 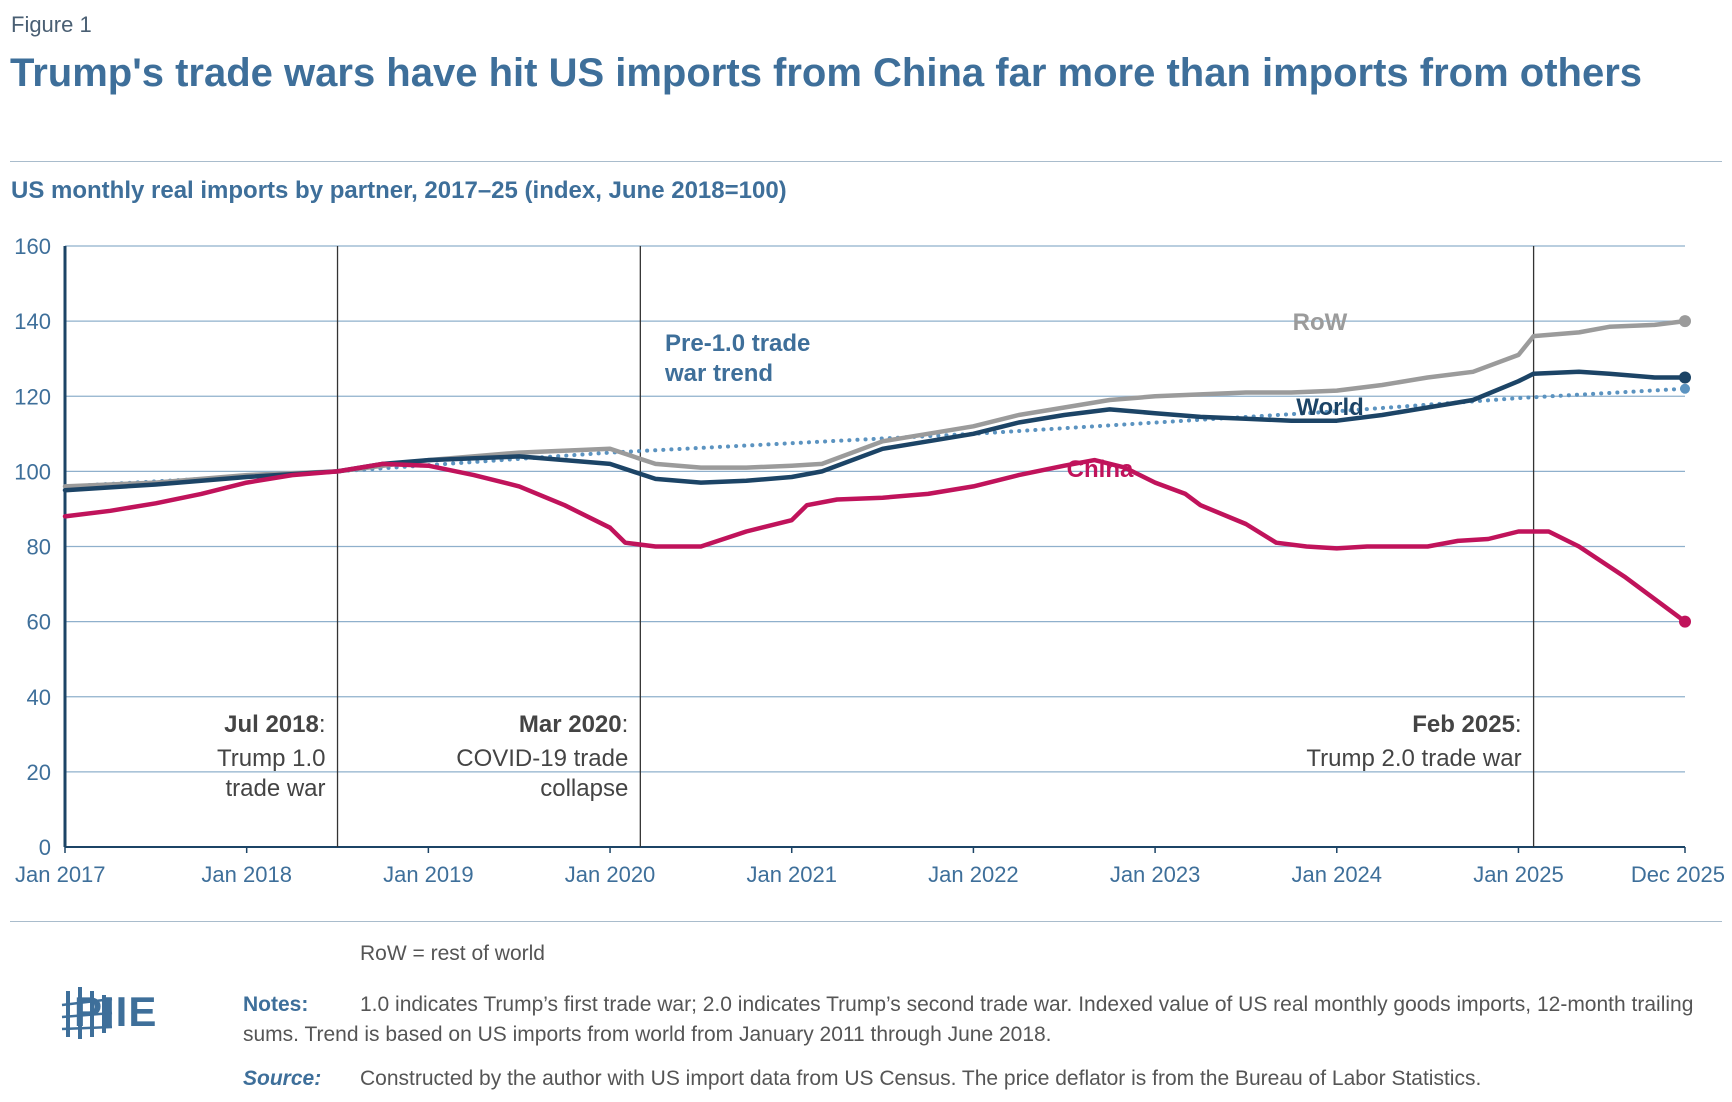 I want to click on figure-label: Figure 1, so click(x=51, y=24).